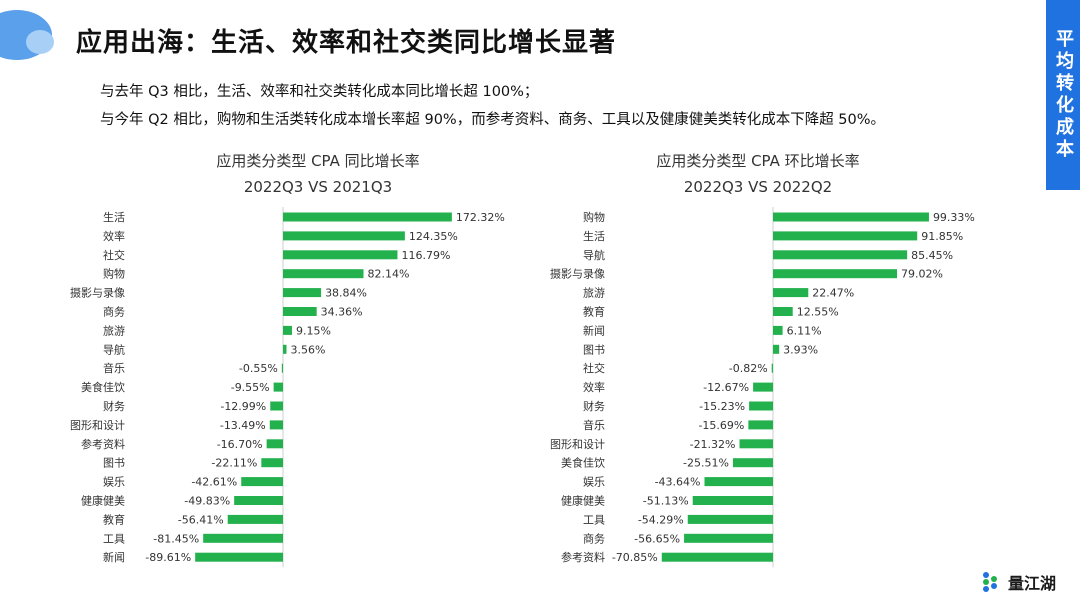 This screenshot has width=1080, height=606. I want to click on yoy-category-label: 财务, so click(114, 406).